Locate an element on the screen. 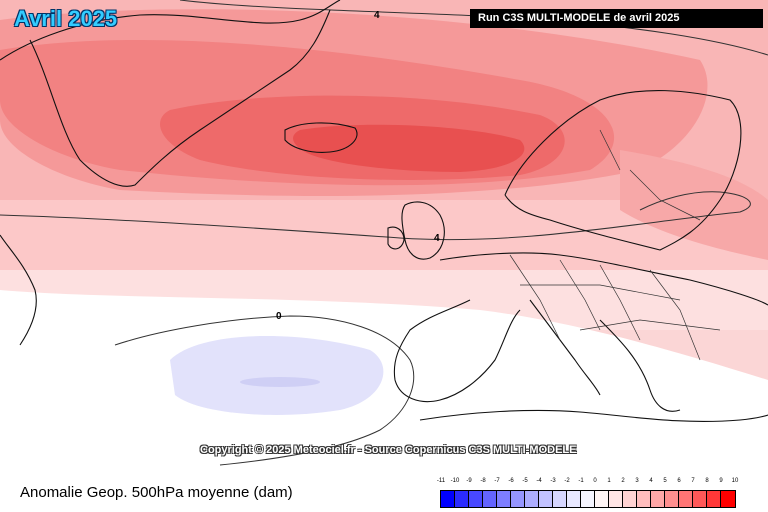 The image size is (768, 512). legend-tick-label: -1 is located at coordinates (581, 481).